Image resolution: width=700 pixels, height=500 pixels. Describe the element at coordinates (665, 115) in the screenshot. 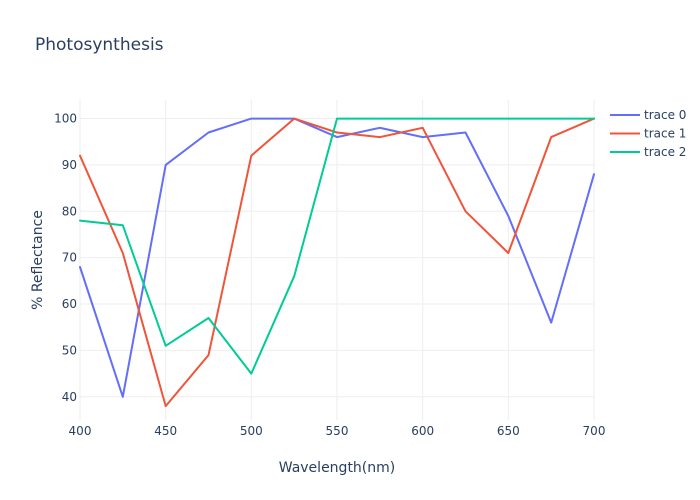

I see `legend-label: trace 0` at that location.